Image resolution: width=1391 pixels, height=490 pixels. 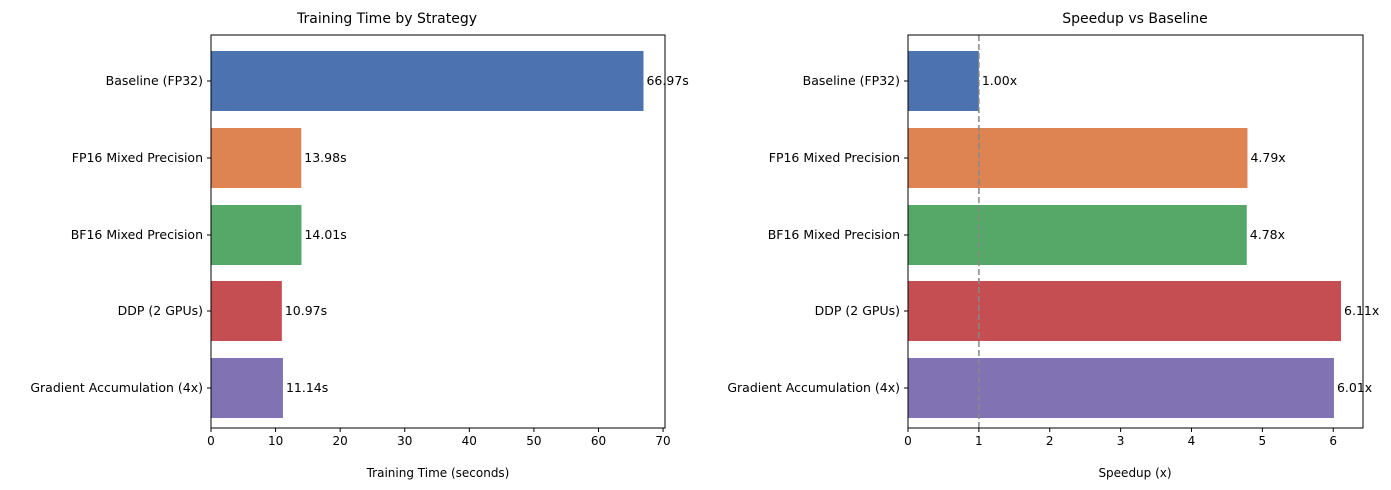 I want to click on x-tick-label: 6, so click(x=1333, y=441).